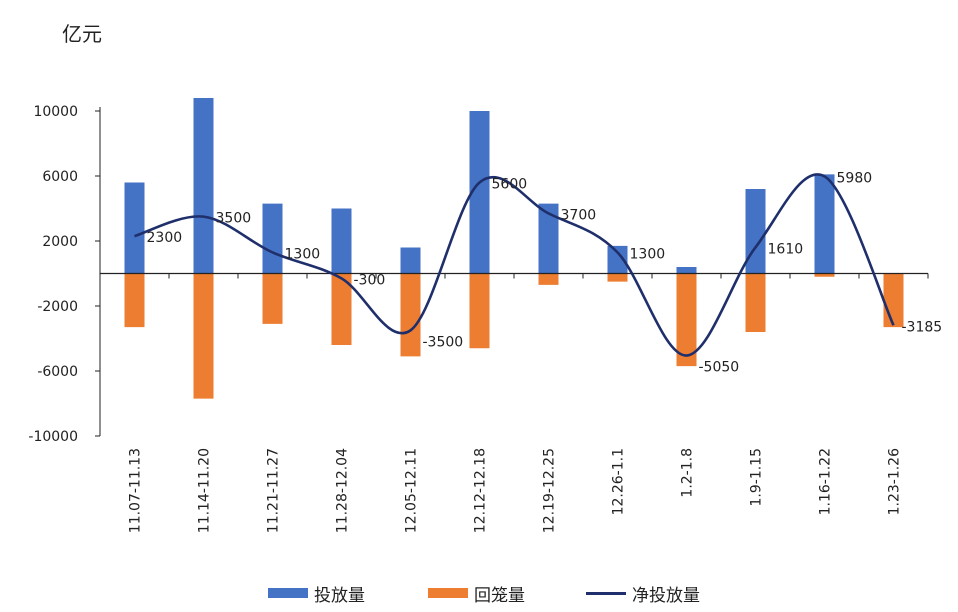 This screenshot has width=958, height=612. Describe the element at coordinates (82, 34) in the screenshot. I see `y-axis-unit-label: 亿元` at that location.